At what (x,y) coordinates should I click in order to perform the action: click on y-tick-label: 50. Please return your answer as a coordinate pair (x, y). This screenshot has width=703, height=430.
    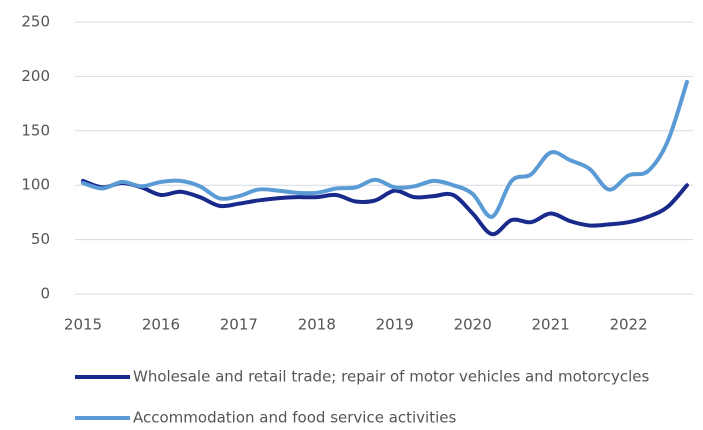
    Looking at the image, I should click on (40, 239).